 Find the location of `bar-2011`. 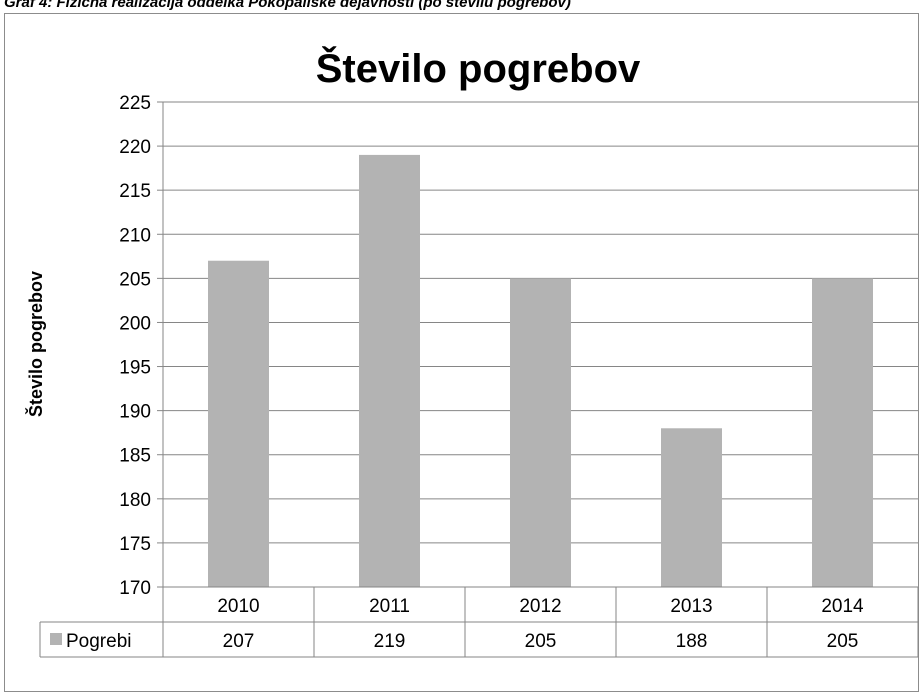

bar-2011 is located at coordinates (389, 370).